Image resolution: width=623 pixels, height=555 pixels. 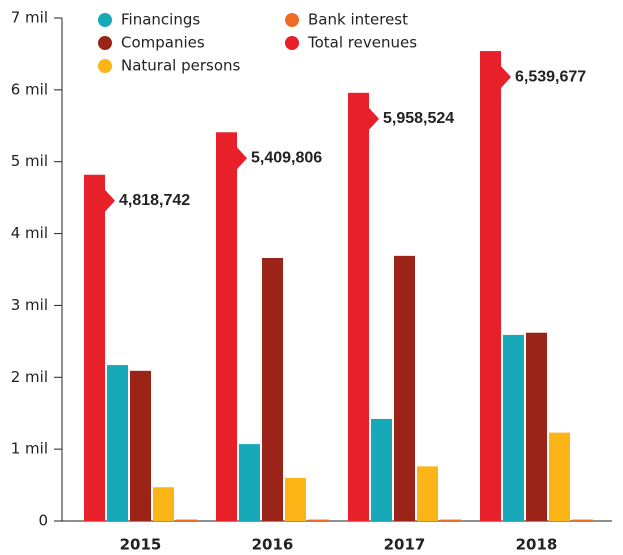 What do you see at coordinates (43, 521) in the screenshot?
I see `y-tick-label: 0` at bounding box center [43, 521].